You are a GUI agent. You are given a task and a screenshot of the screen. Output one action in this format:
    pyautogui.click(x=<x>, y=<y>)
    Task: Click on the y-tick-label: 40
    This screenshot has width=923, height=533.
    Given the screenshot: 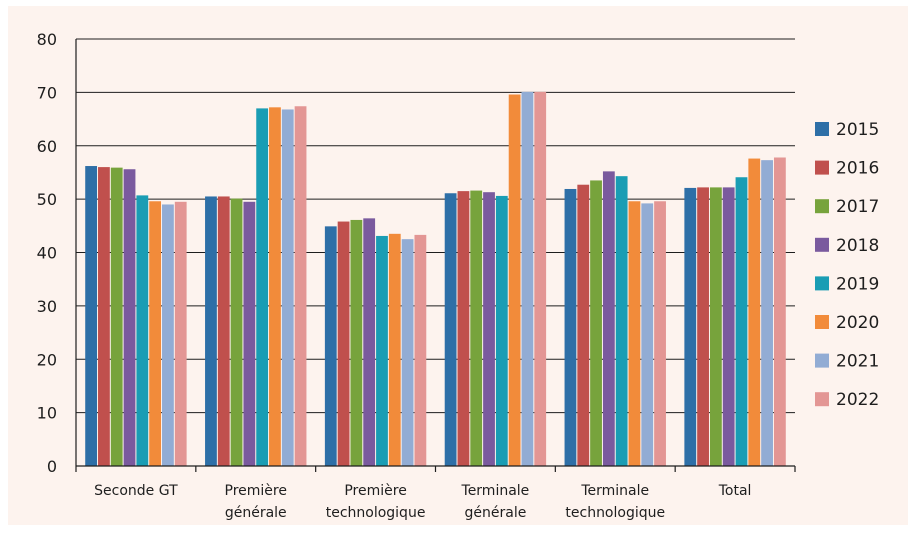 What is the action you would take?
    pyautogui.click(x=47, y=253)
    